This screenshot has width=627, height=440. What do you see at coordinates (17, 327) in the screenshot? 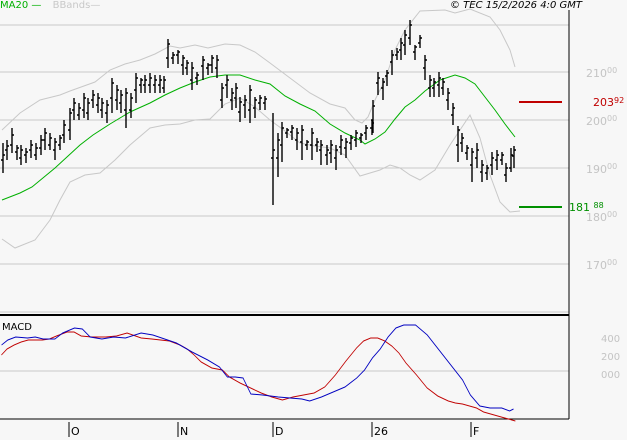
I see `macd-title: MACD` at bounding box center [17, 327].